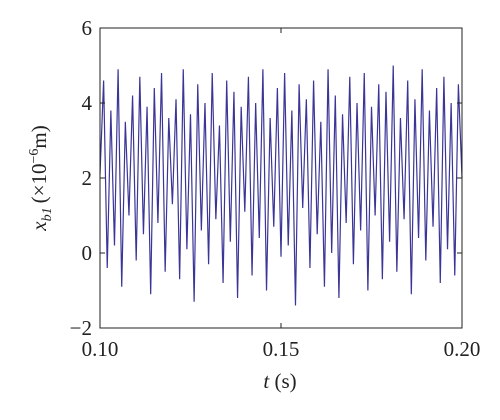 The width and height of the screenshot is (500, 420). Describe the element at coordinates (39, 184) in the screenshot. I see `y-label-unit: (×10` at that location.